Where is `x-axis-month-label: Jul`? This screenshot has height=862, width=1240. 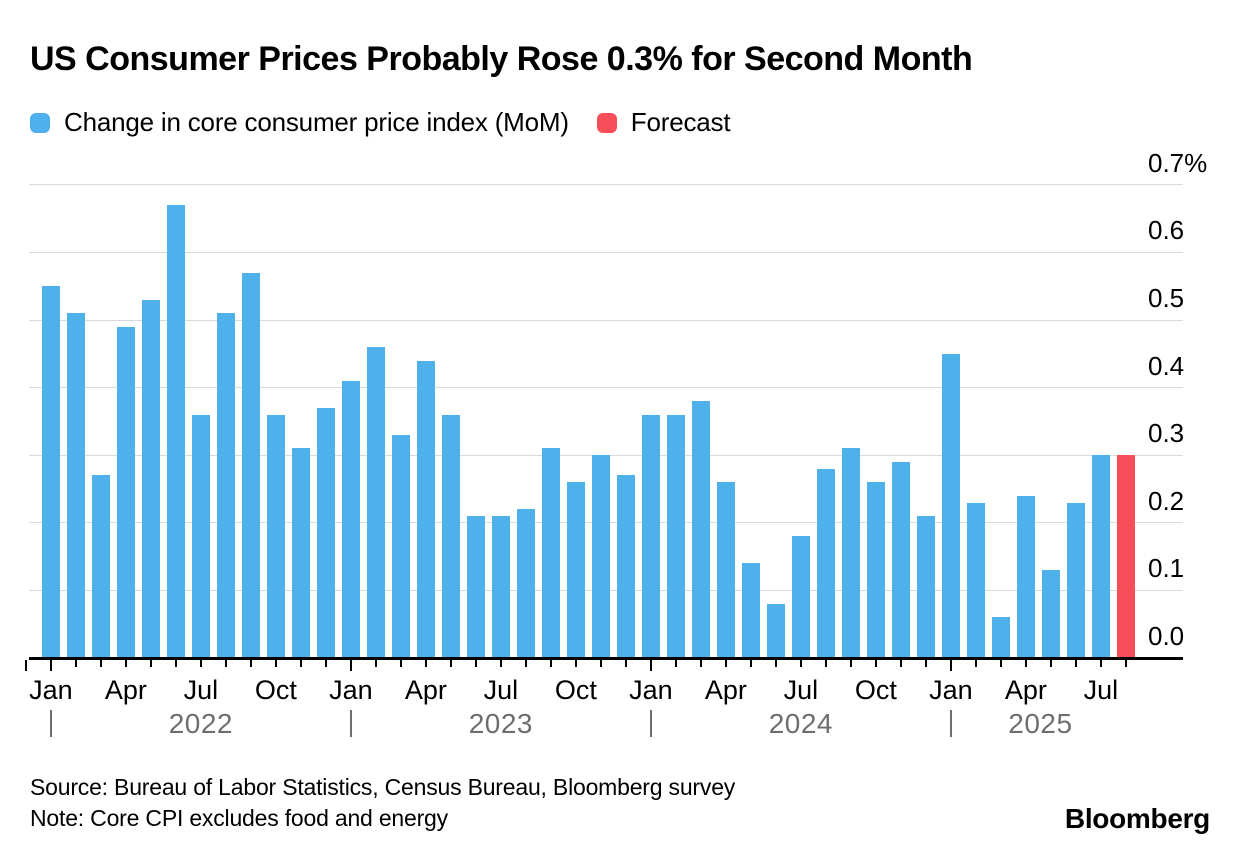
x-axis-month-label: Jul is located at coordinates (801, 690).